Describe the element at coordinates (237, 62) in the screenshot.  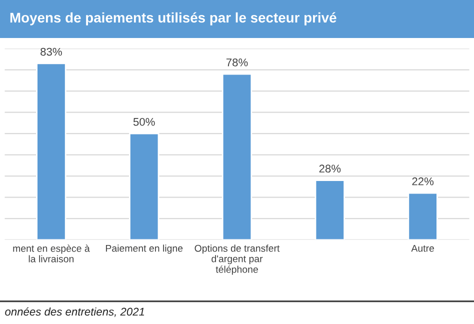
I see `data-label: 78%` at that location.